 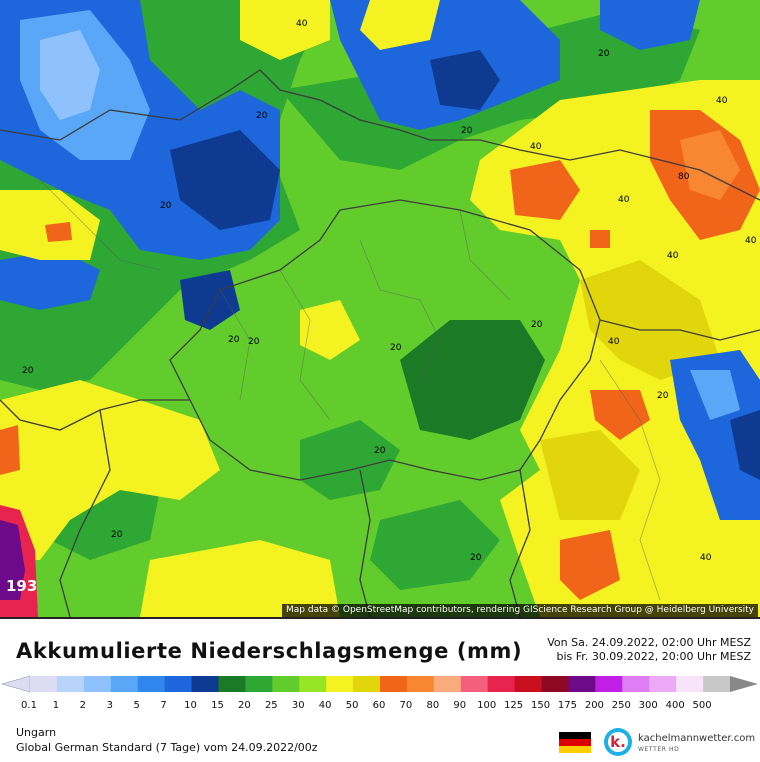 What do you see at coordinates (697, 738) in the screenshot?
I see `brand-name: kachelmannwetter.com` at bounding box center [697, 738].